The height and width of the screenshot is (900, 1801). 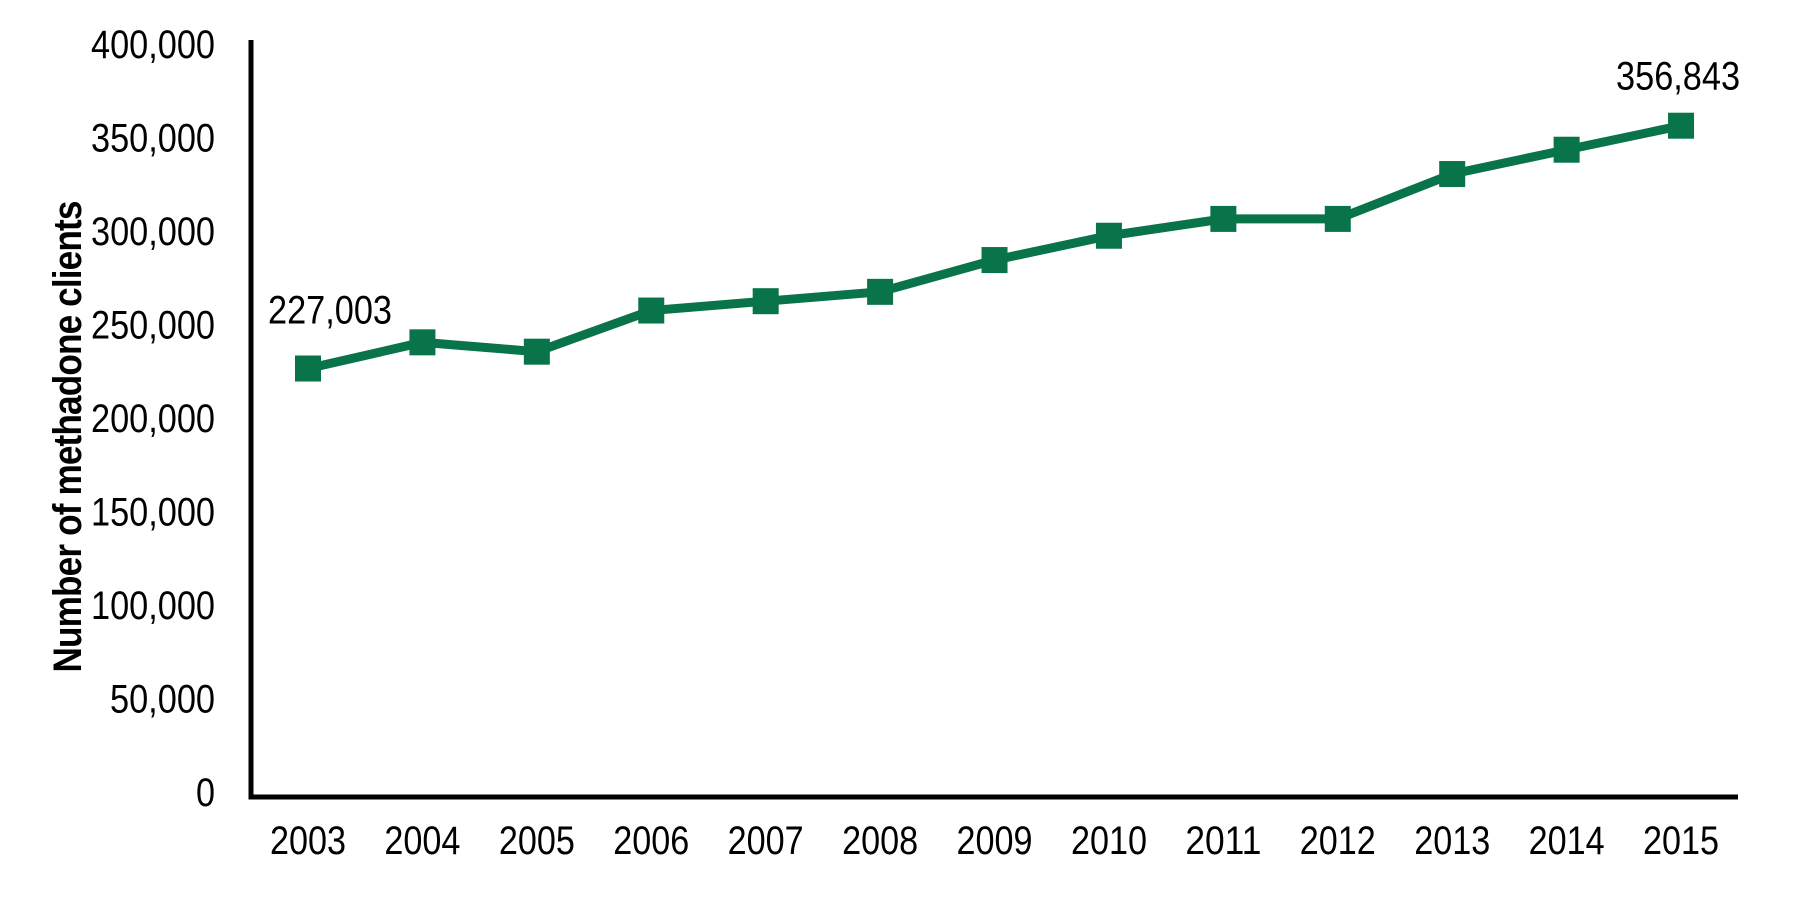 What do you see at coordinates (153, 232) in the screenshot?
I see `y-tick-label: 300,000` at bounding box center [153, 232].